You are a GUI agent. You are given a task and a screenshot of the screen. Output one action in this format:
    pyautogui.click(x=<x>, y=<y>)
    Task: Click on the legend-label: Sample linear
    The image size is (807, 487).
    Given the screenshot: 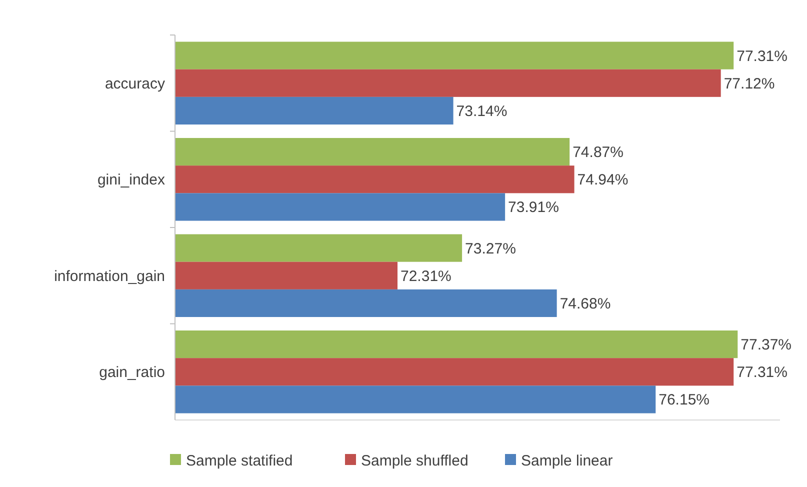 What is the action you would take?
    pyautogui.click(x=567, y=461)
    